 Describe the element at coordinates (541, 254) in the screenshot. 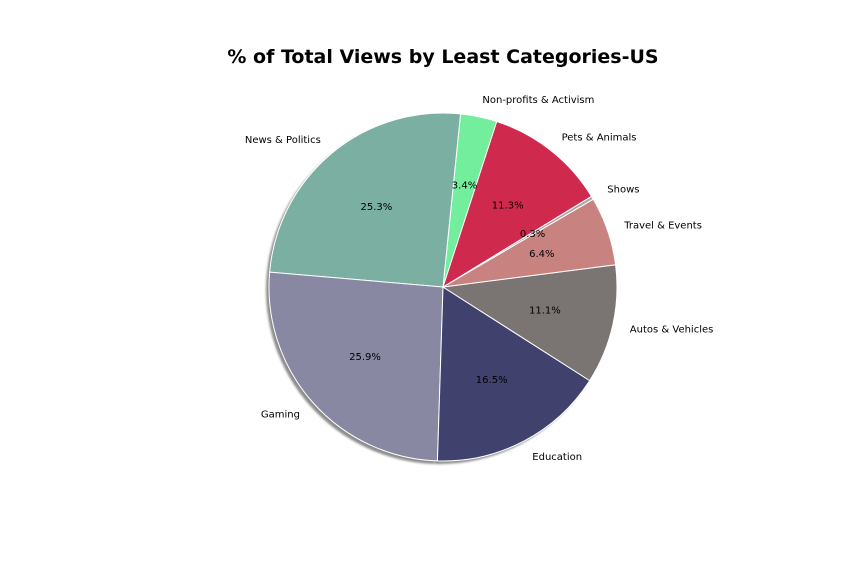

I see `percent-label-travel-and-events: 6.4%` at that location.